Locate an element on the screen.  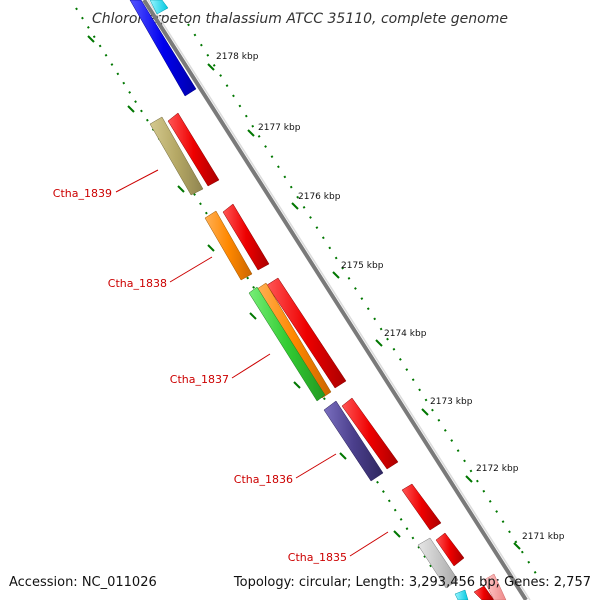
scale-tick-label: 2174 kbp is located at coordinates (405, 334).